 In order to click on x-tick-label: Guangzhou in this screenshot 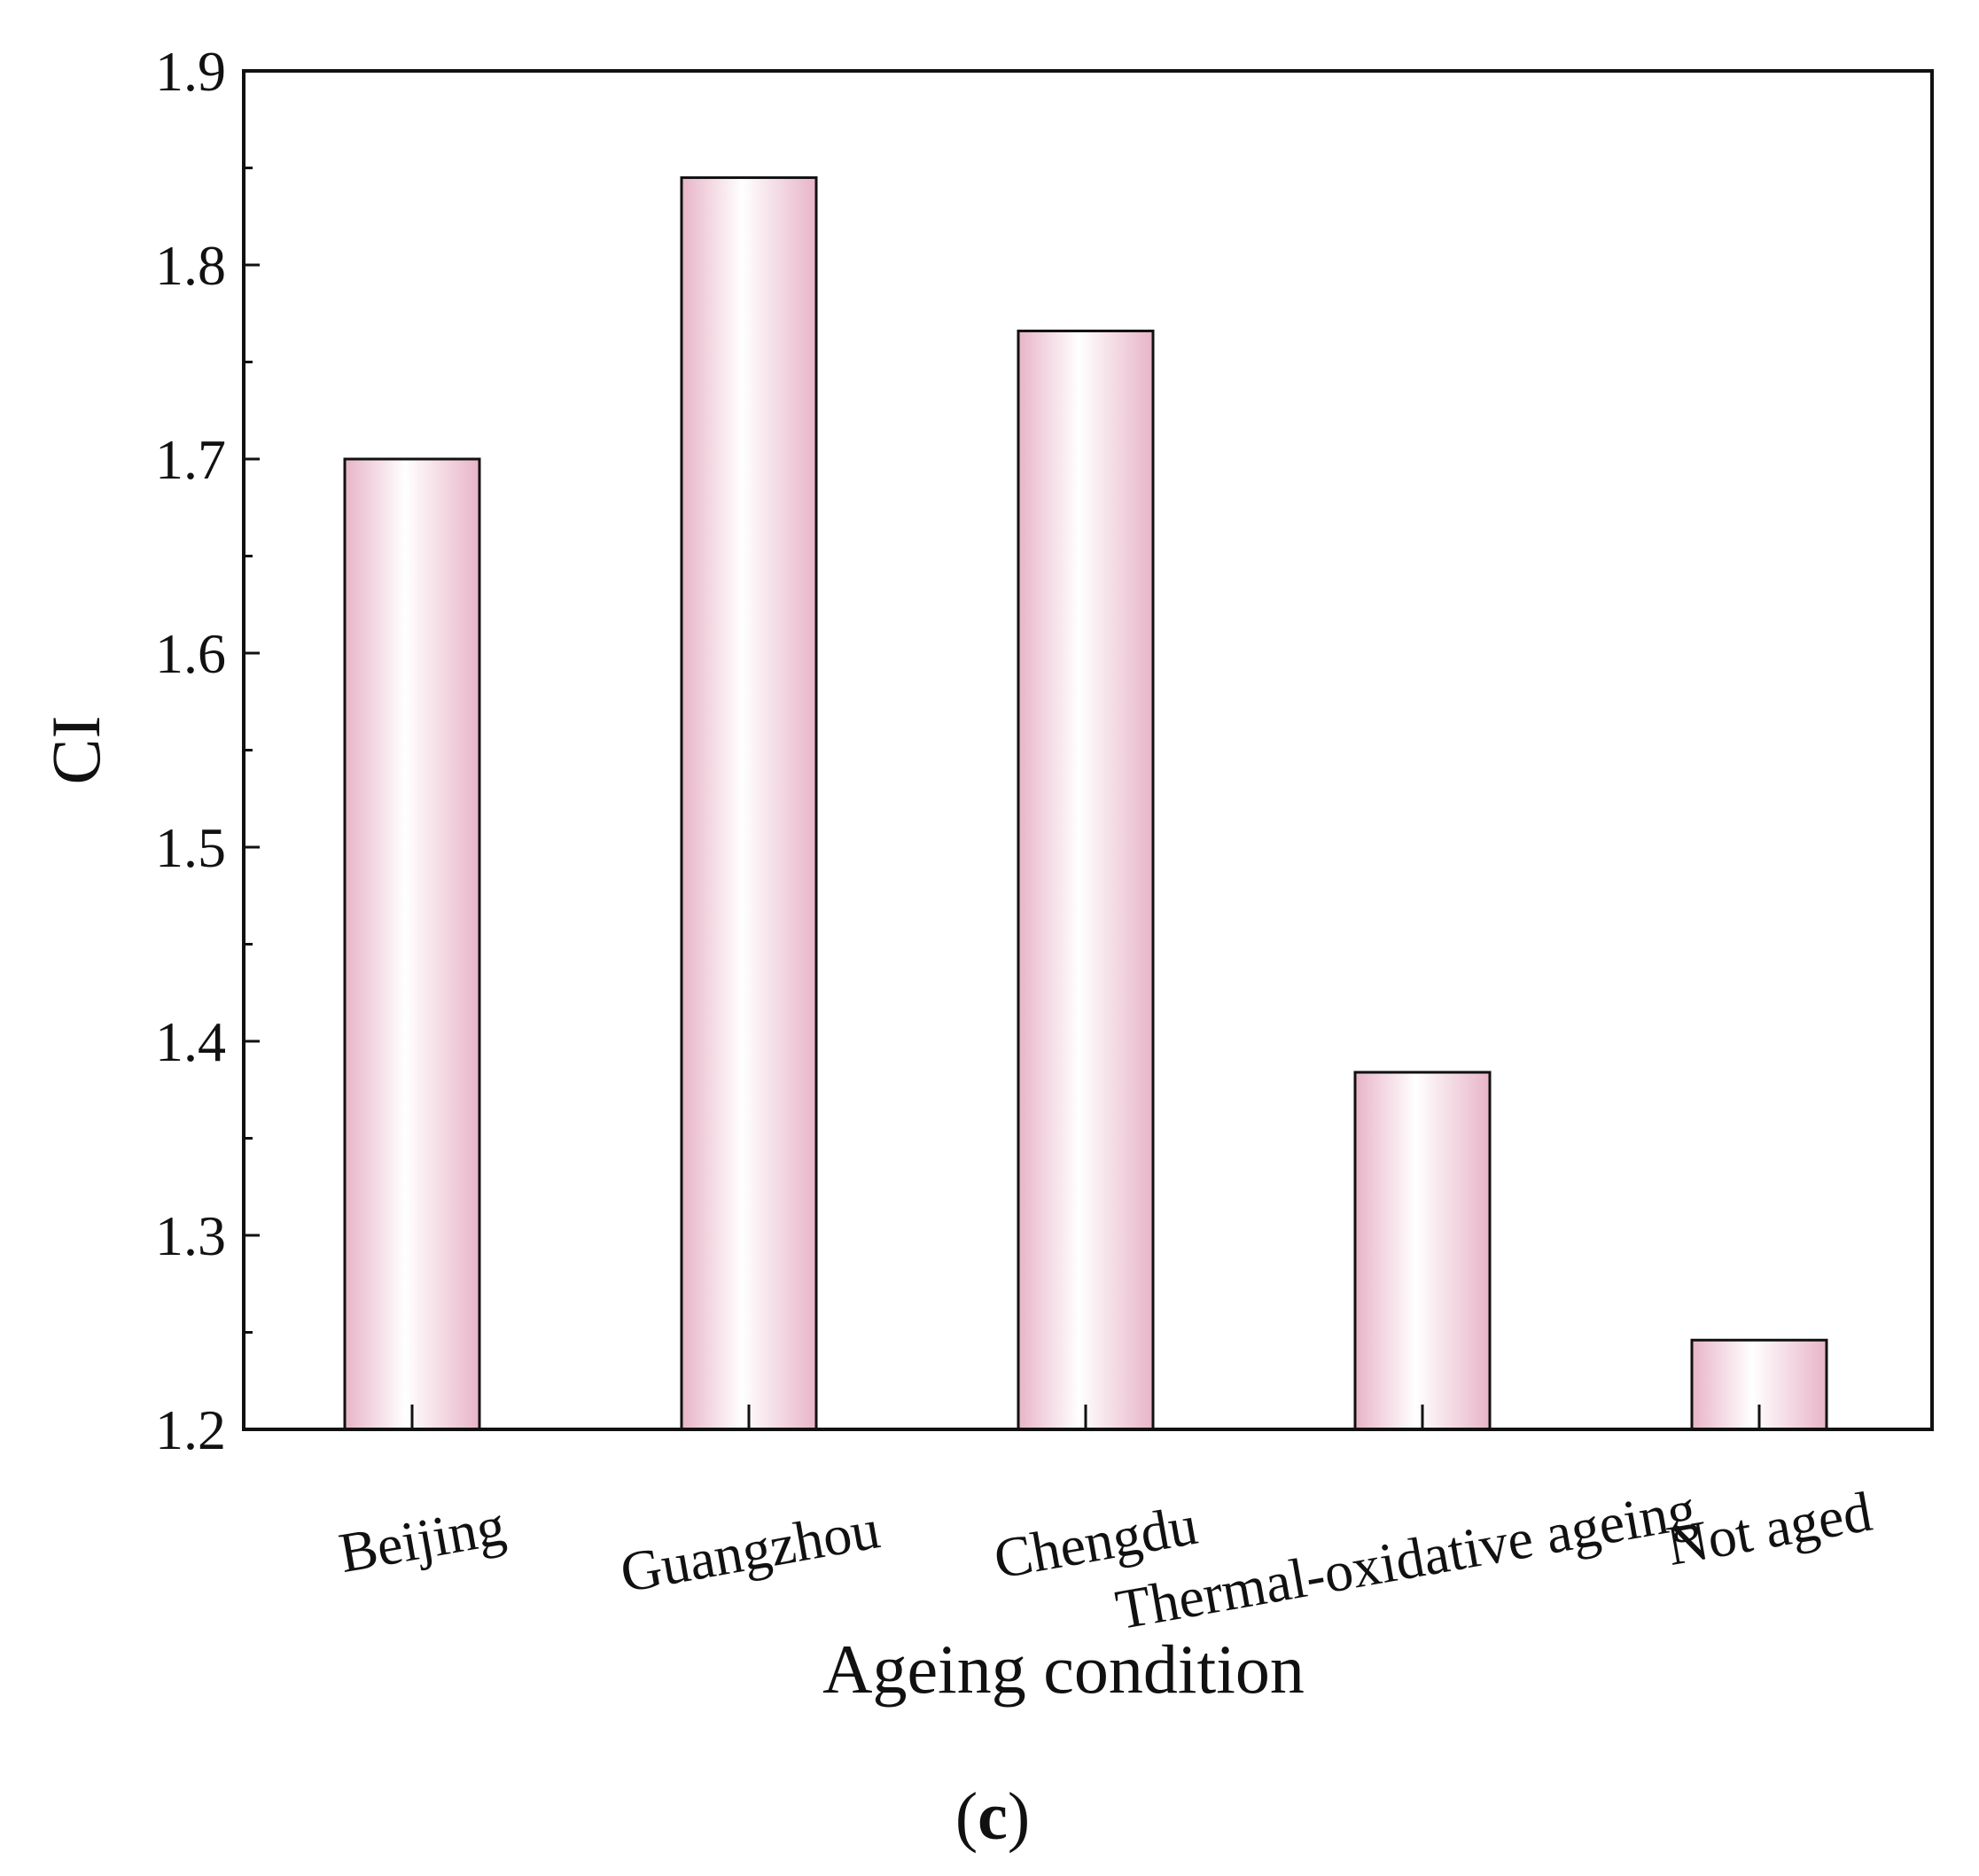, I will do `click(750, 1550)`.